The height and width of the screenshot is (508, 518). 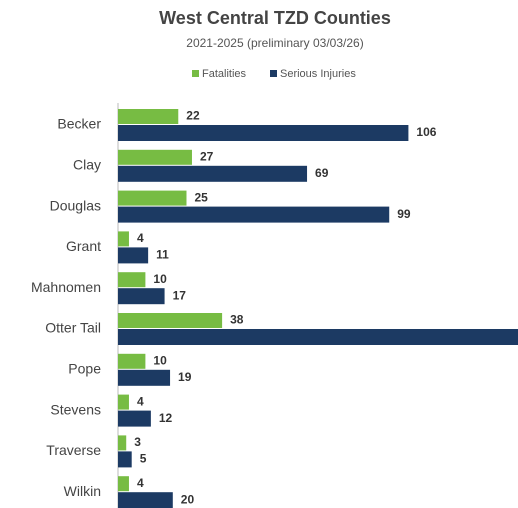 What do you see at coordinates (137, 442) in the screenshot?
I see `value-label: 3` at bounding box center [137, 442].